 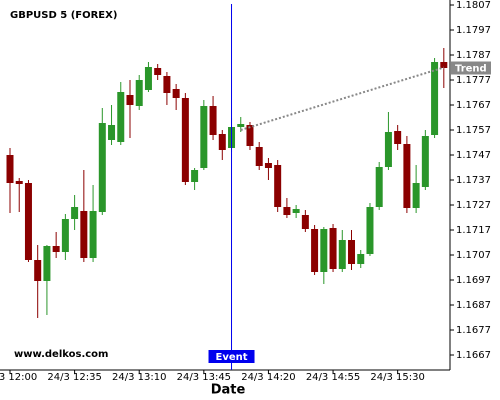 What do you see at coordinates (473, 5) in the screenshot?
I see `y-tick-label: 1.1807` at bounding box center [473, 5].